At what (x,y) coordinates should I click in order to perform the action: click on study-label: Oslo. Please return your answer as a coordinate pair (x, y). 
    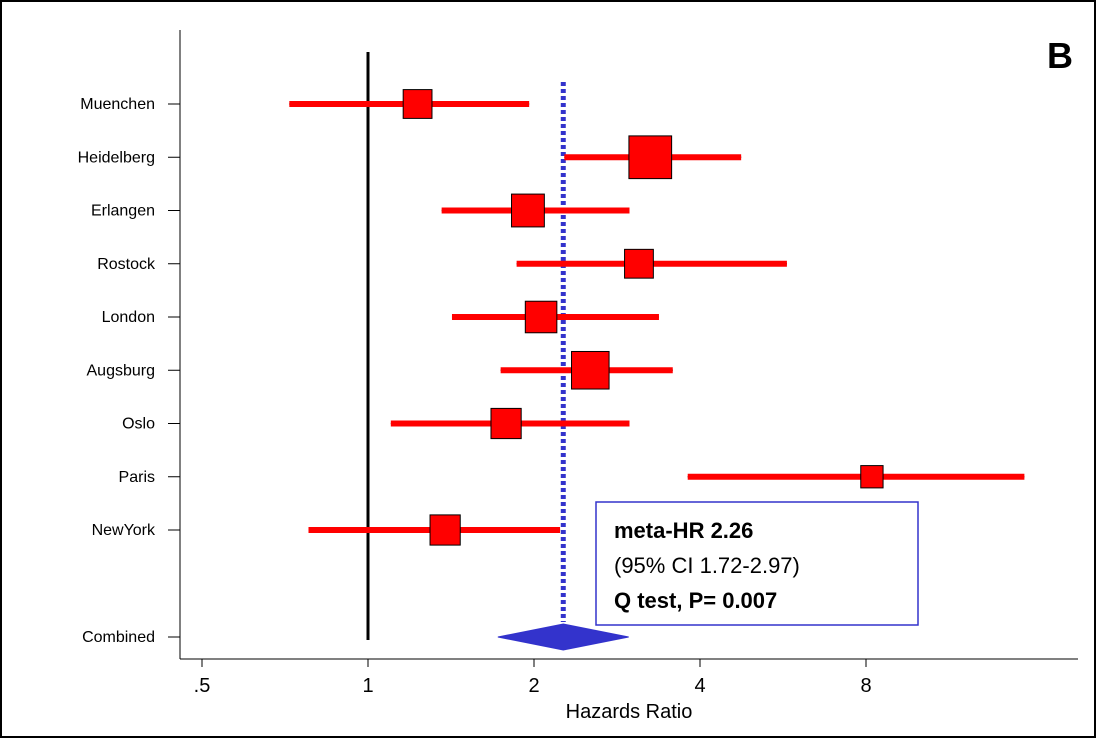
    Looking at the image, I should click on (138, 424).